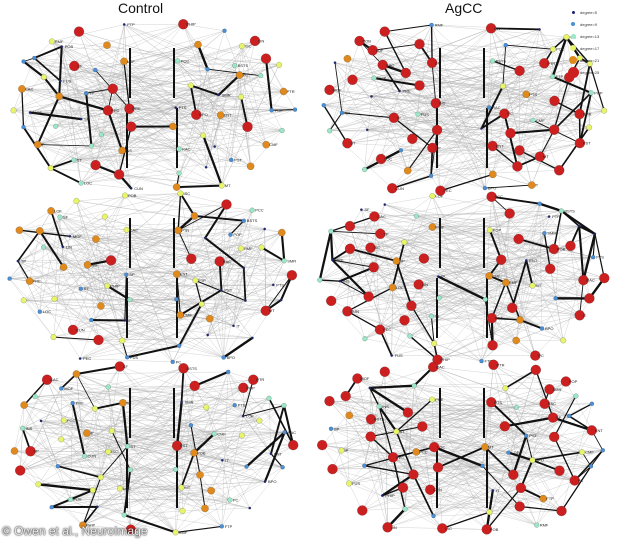 This screenshot has width=634, height=540. Describe the element at coordinates (292, 432) in the screenshot. I see `node-label: RAC` at that location.